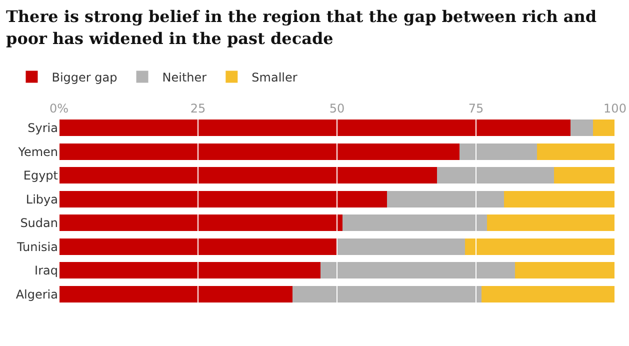 The height and width of the screenshot is (346, 629). Describe the element at coordinates (59, 109) in the screenshot. I see `x-tick-label: 0%` at that location.